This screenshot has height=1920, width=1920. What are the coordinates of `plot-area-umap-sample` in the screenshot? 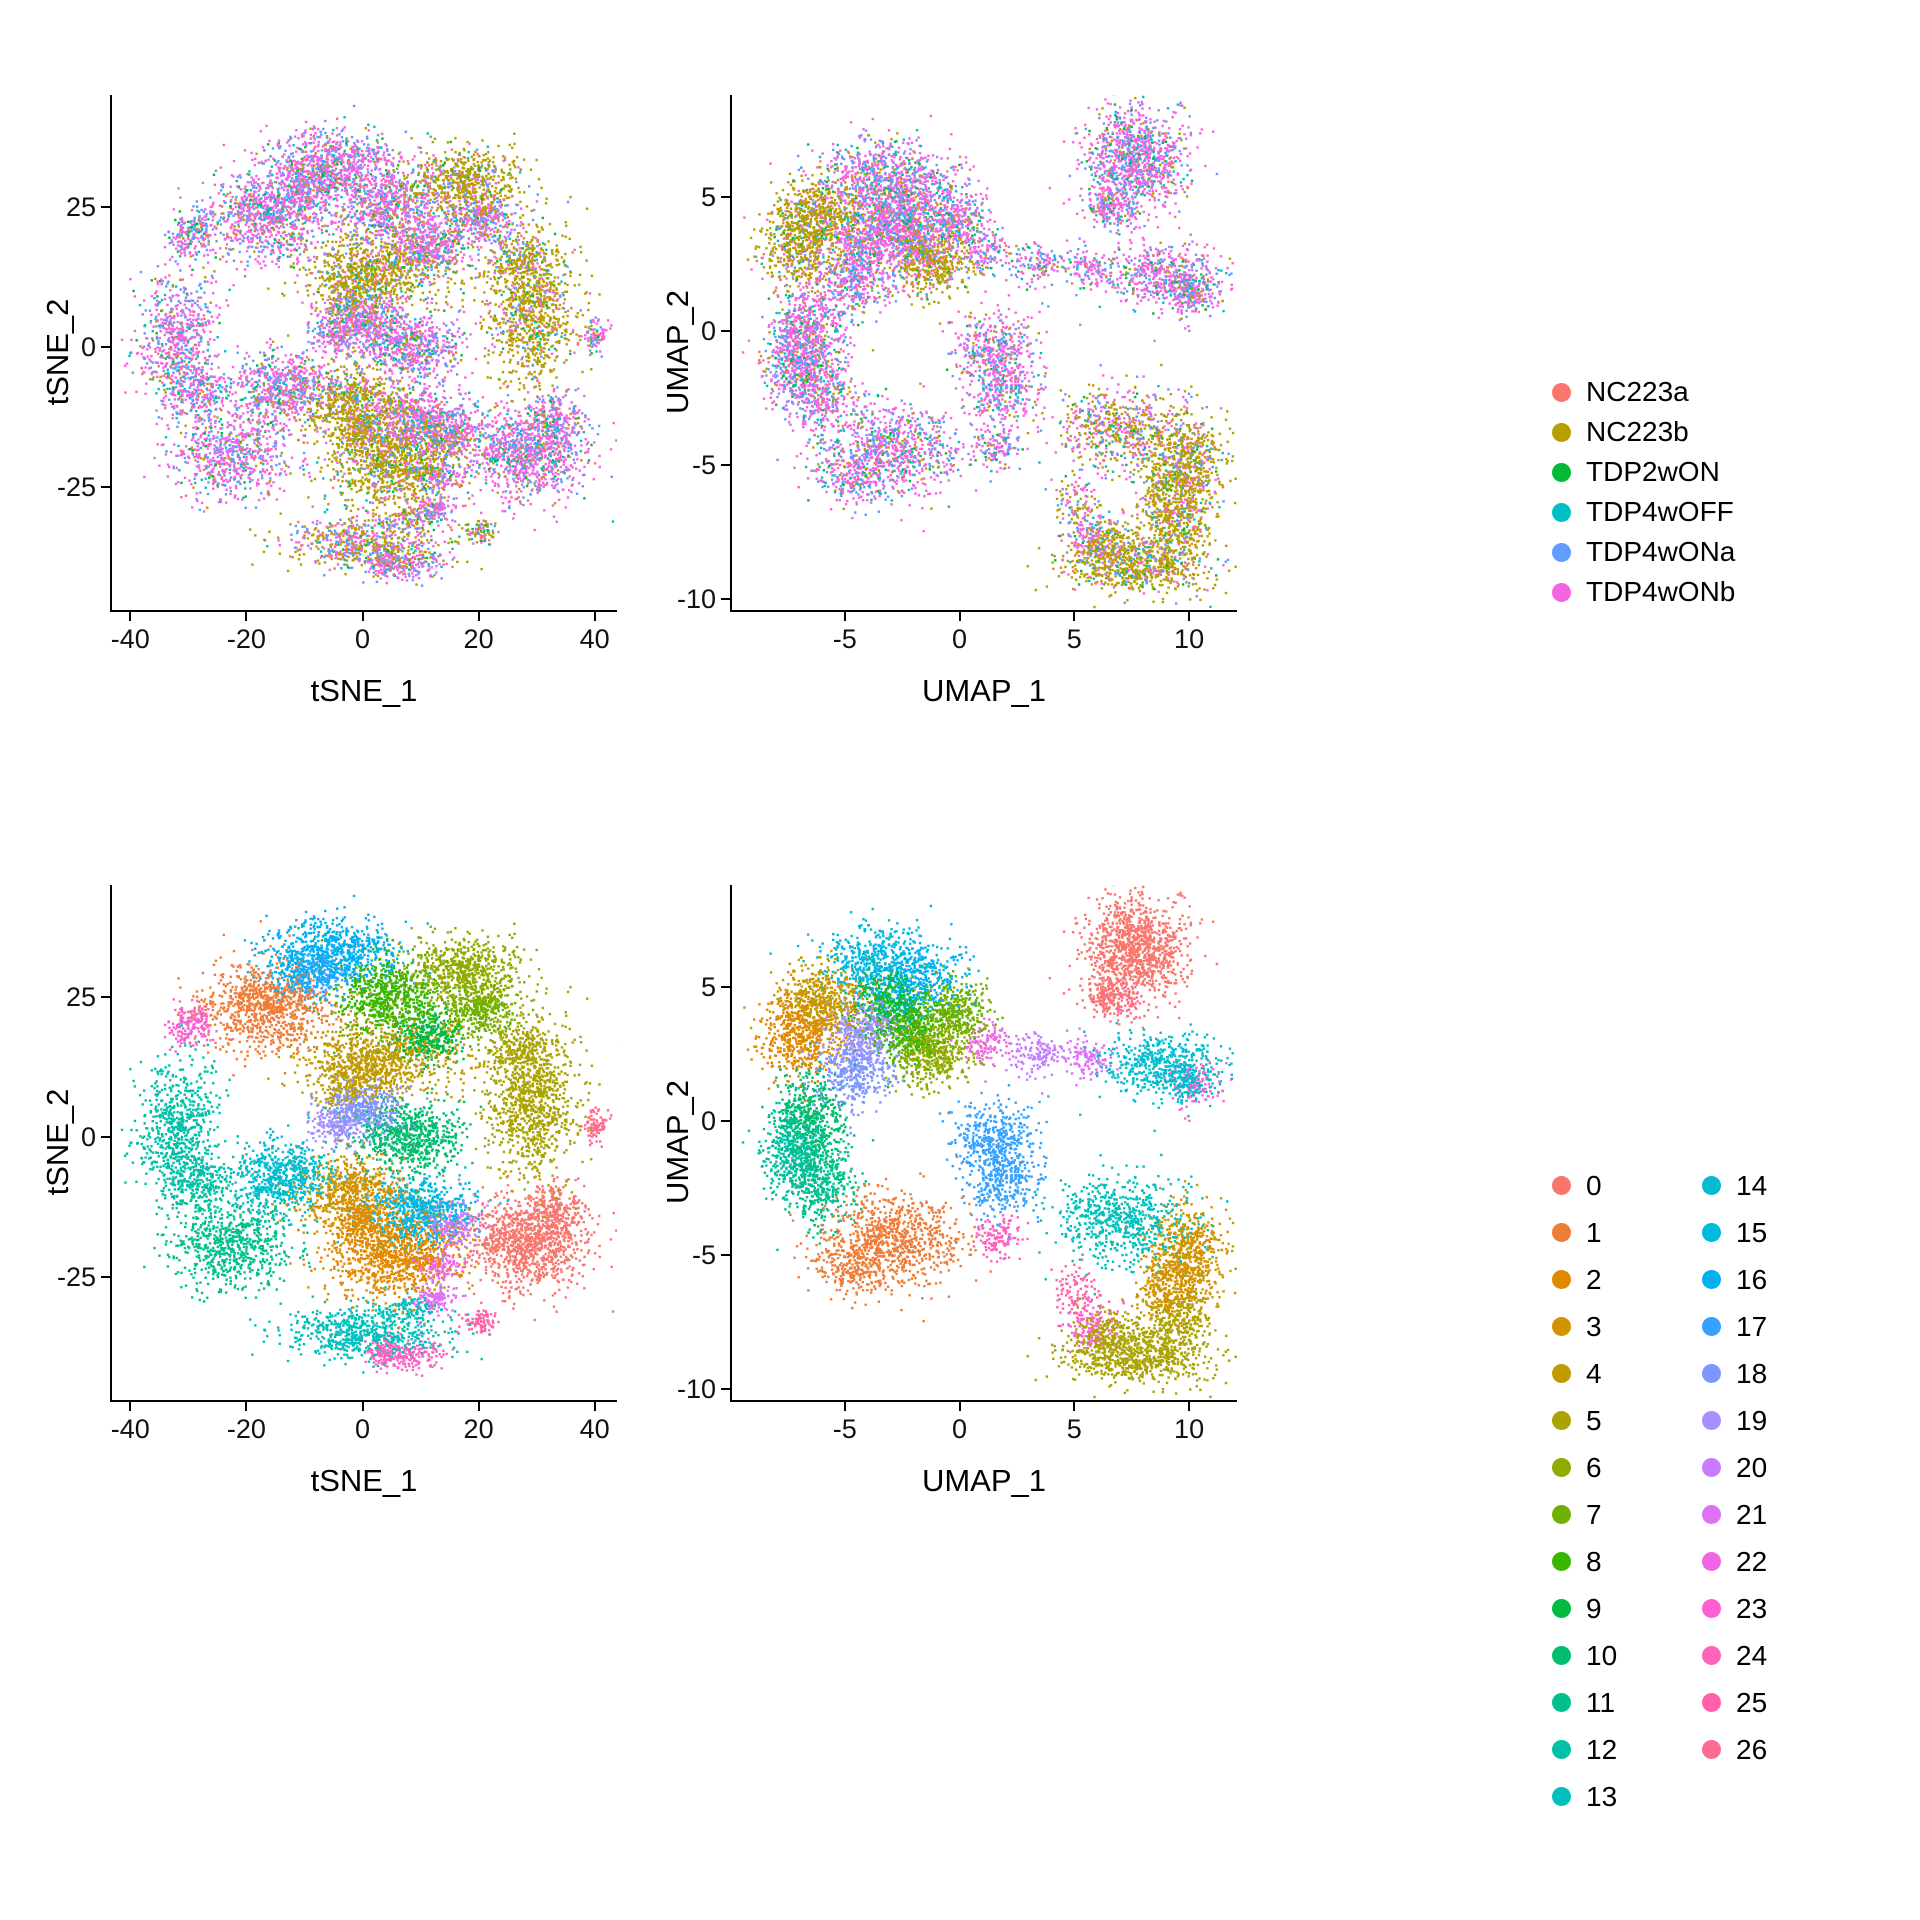 It's located at (983, 353).